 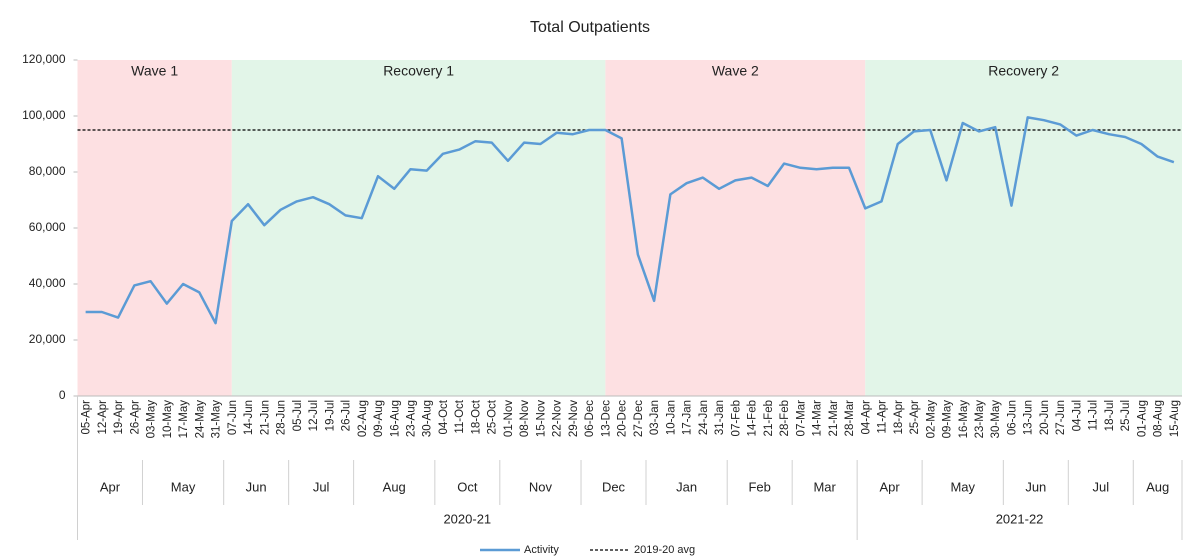 What do you see at coordinates (154, 71) in the screenshot?
I see `band-label: Wave 1` at bounding box center [154, 71].